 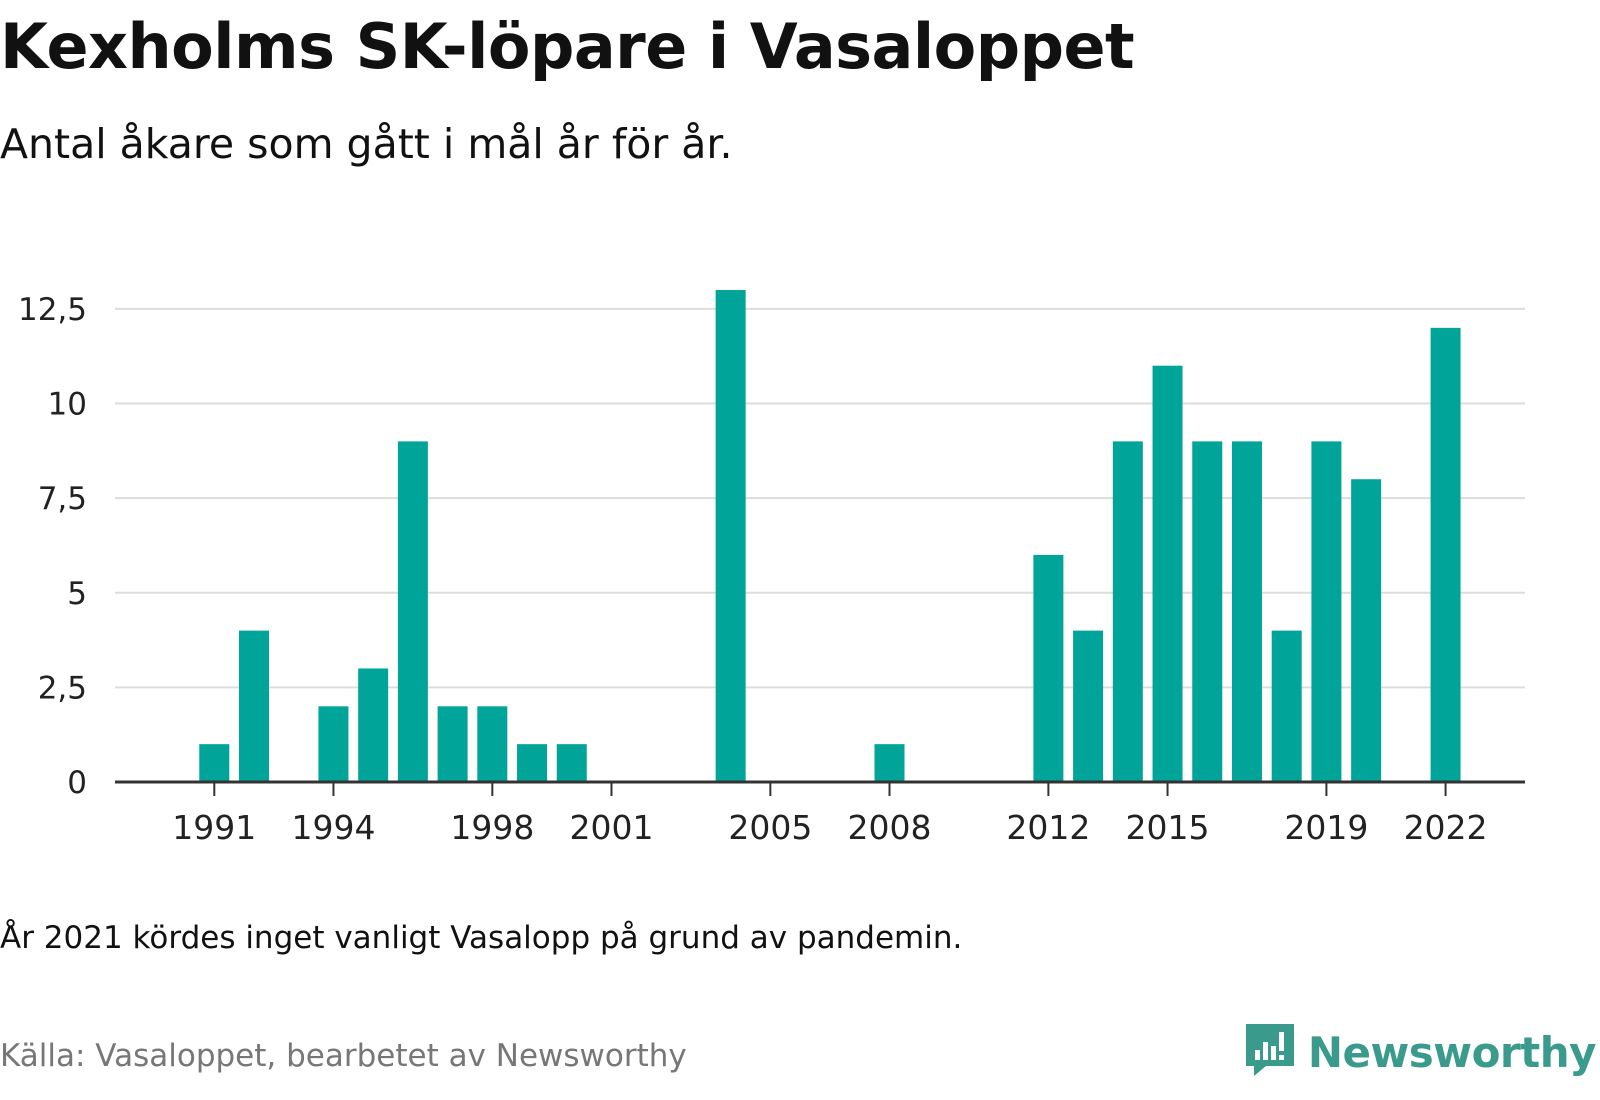 I want to click on x-tick-label: 1991, so click(x=214, y=827).